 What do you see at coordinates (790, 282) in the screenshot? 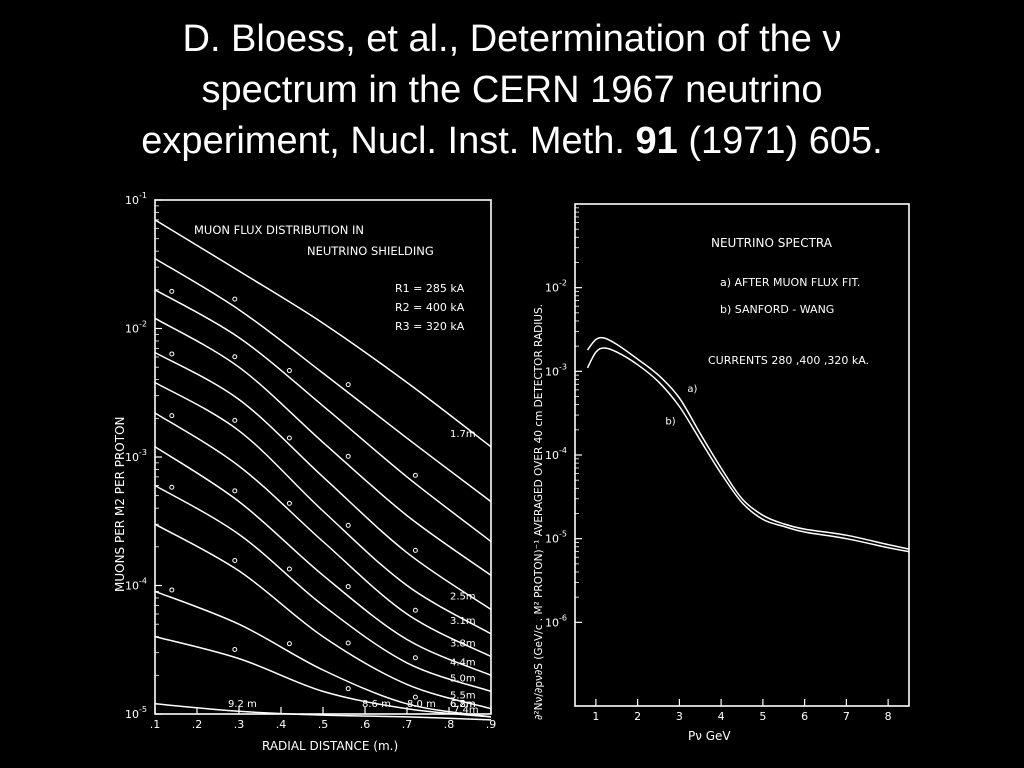
I see `spectra-note-a: a) AFTER MUON FLUX FIT.` at bounding box center [790, 282].